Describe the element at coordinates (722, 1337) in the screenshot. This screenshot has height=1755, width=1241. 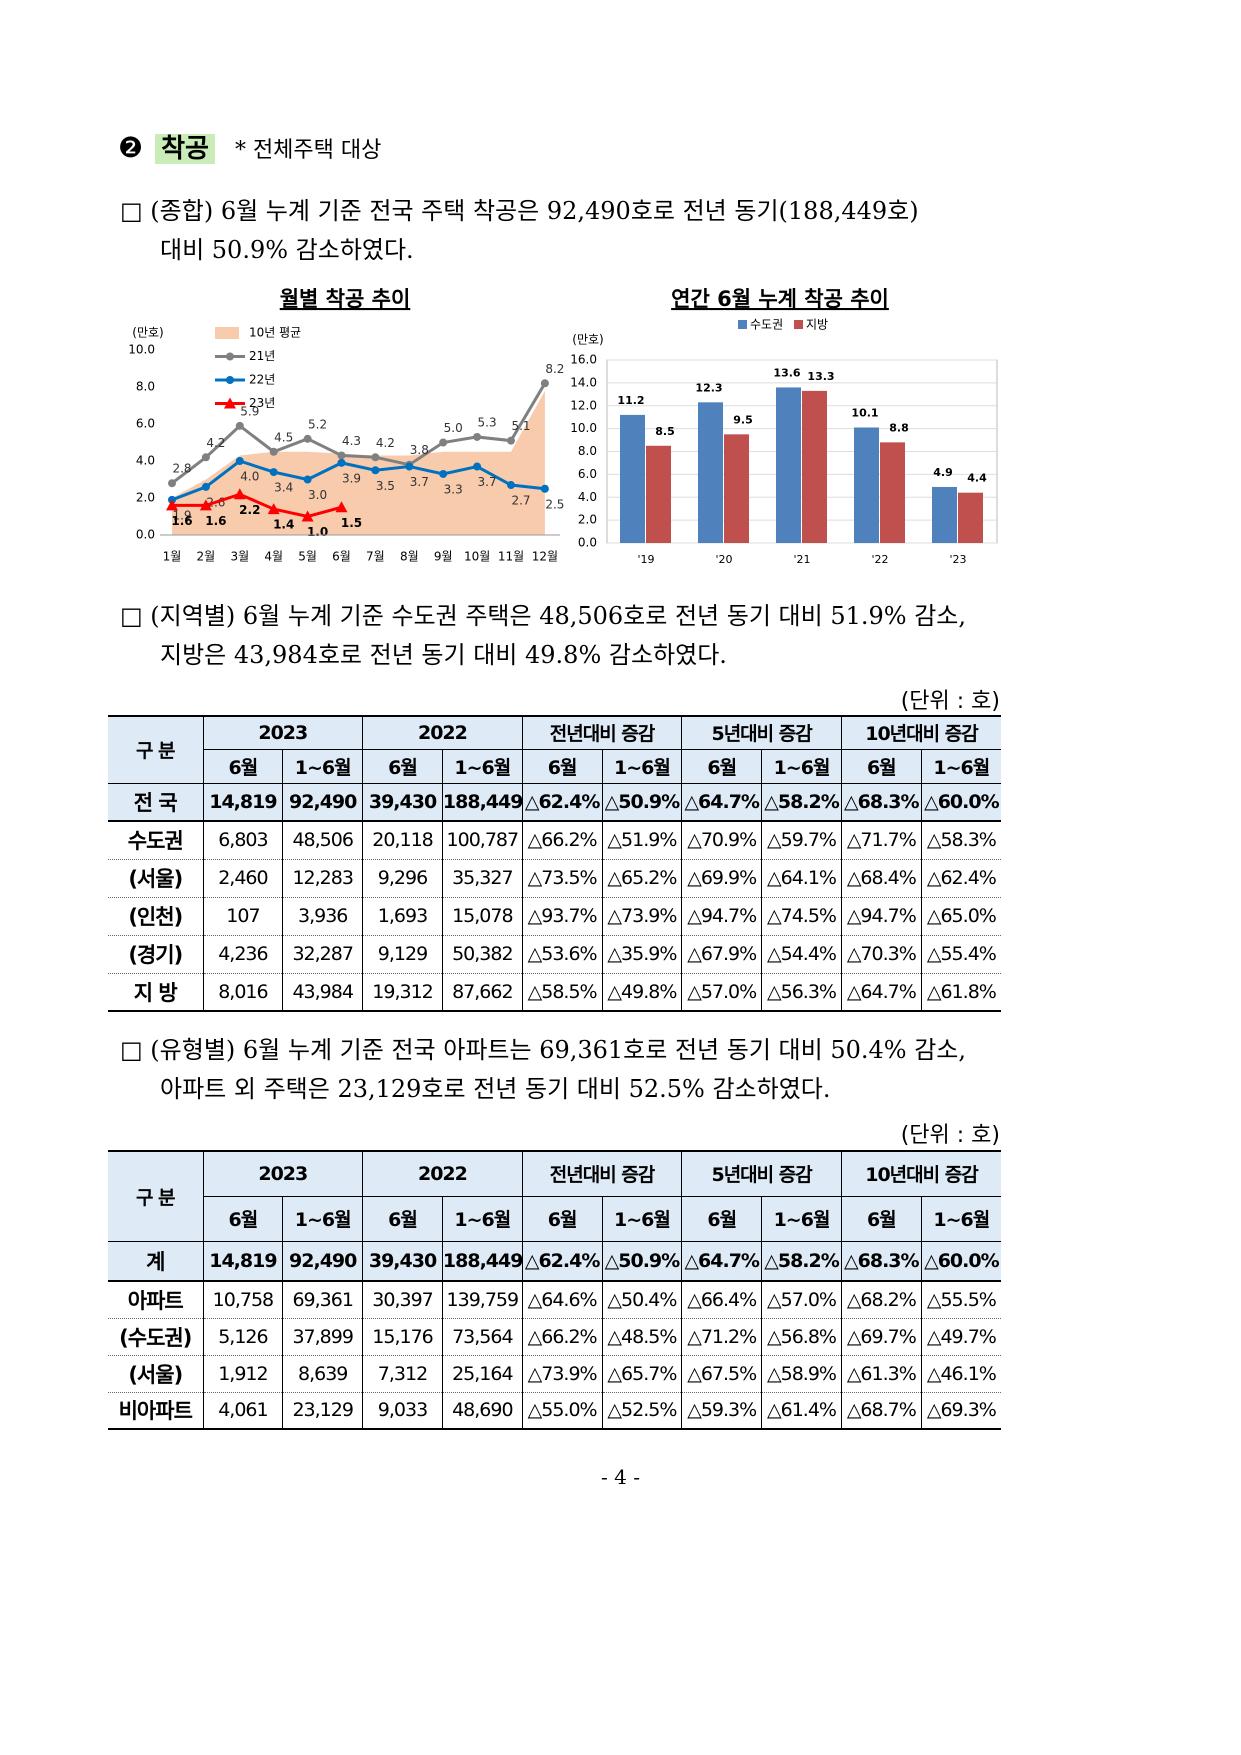
I see `cell: △71.2%` at that location.